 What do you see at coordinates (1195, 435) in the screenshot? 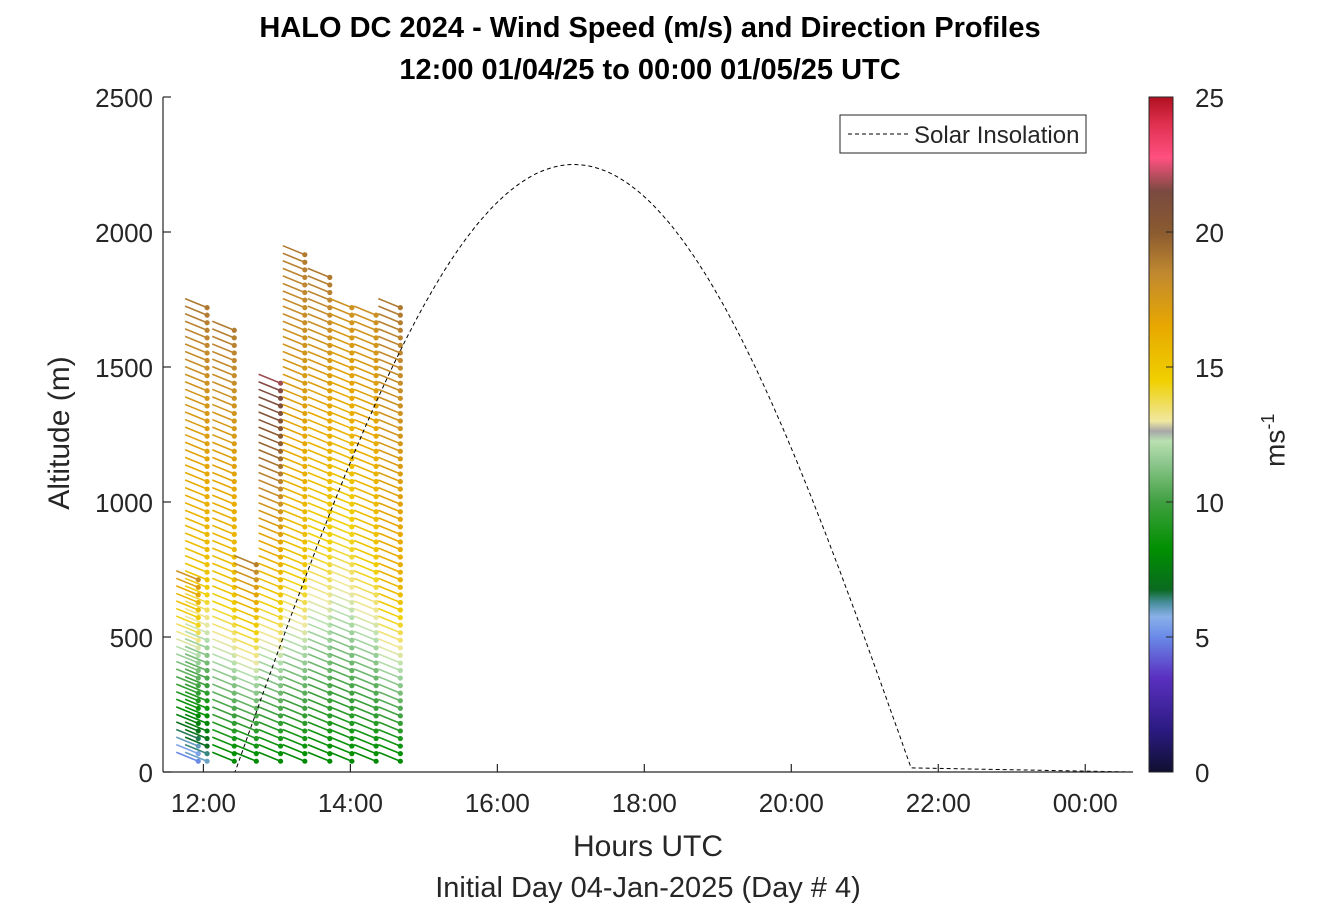
I see `colorbar-ticks: 0 5 10 15 20 25` at bounding box center [1195, 435].